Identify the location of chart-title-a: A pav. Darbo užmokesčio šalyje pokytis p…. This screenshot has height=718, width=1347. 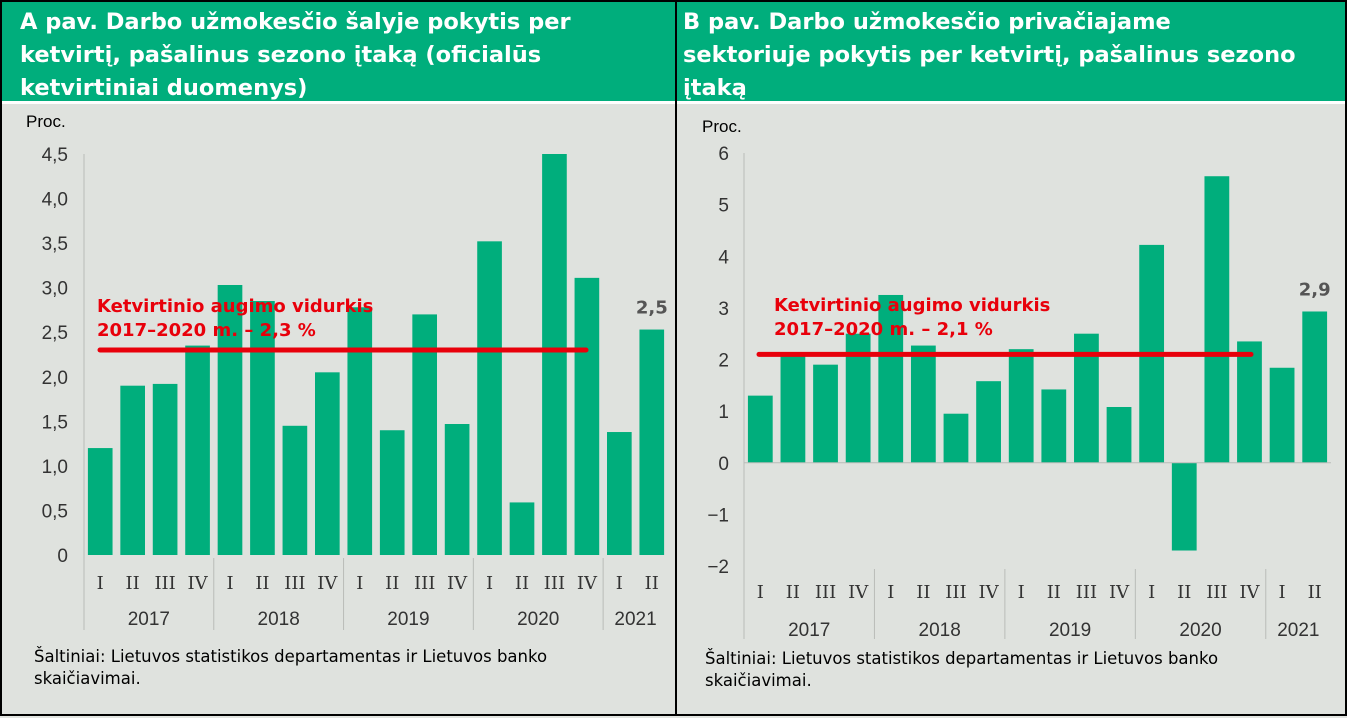
(338, 53).